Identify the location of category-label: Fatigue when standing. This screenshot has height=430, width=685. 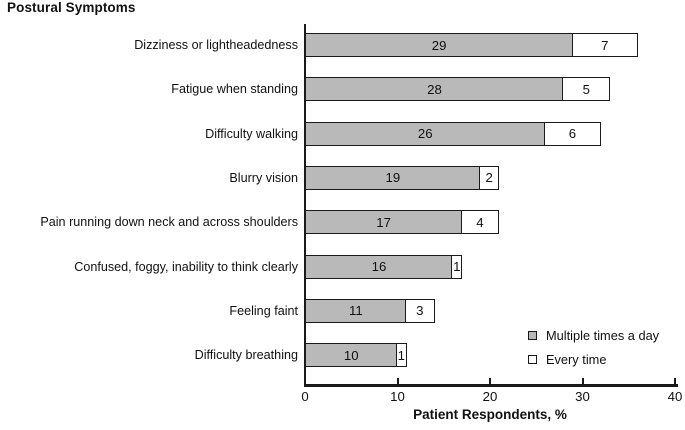
(234, 89).